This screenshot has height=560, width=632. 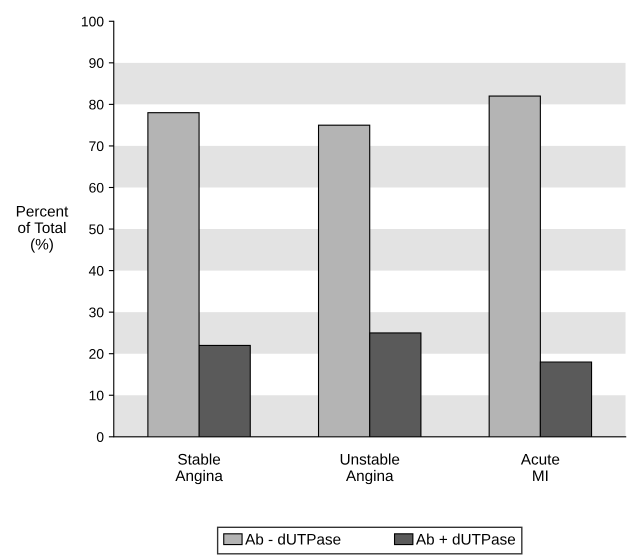 What do you see at coordinates (96, 63) in the screenshot?
I see `y-tick-label: 90` at bounding box center [96, 63].